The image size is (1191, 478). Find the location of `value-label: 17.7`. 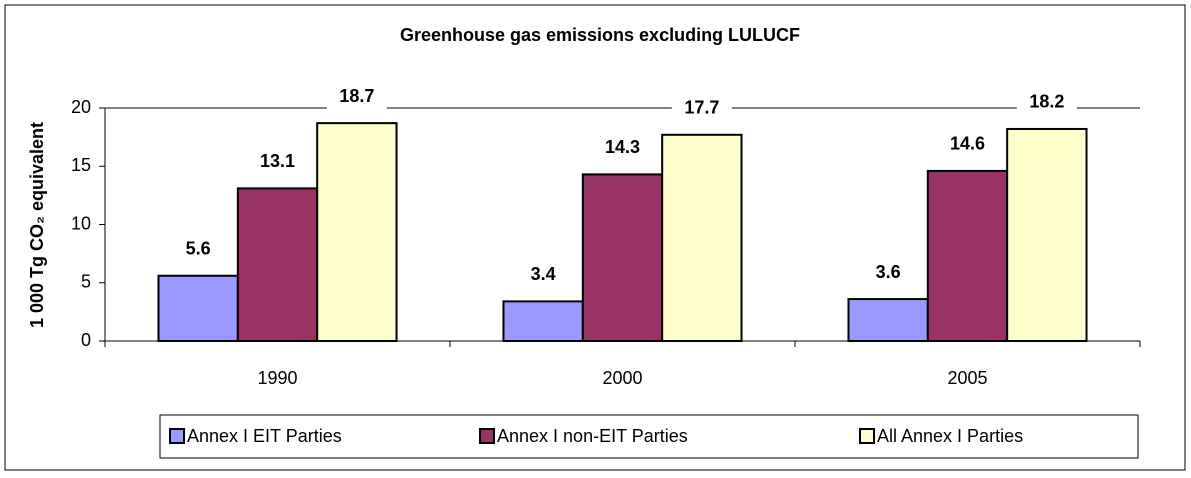

value-label: 17.7 is located at coordinates (701, 108).